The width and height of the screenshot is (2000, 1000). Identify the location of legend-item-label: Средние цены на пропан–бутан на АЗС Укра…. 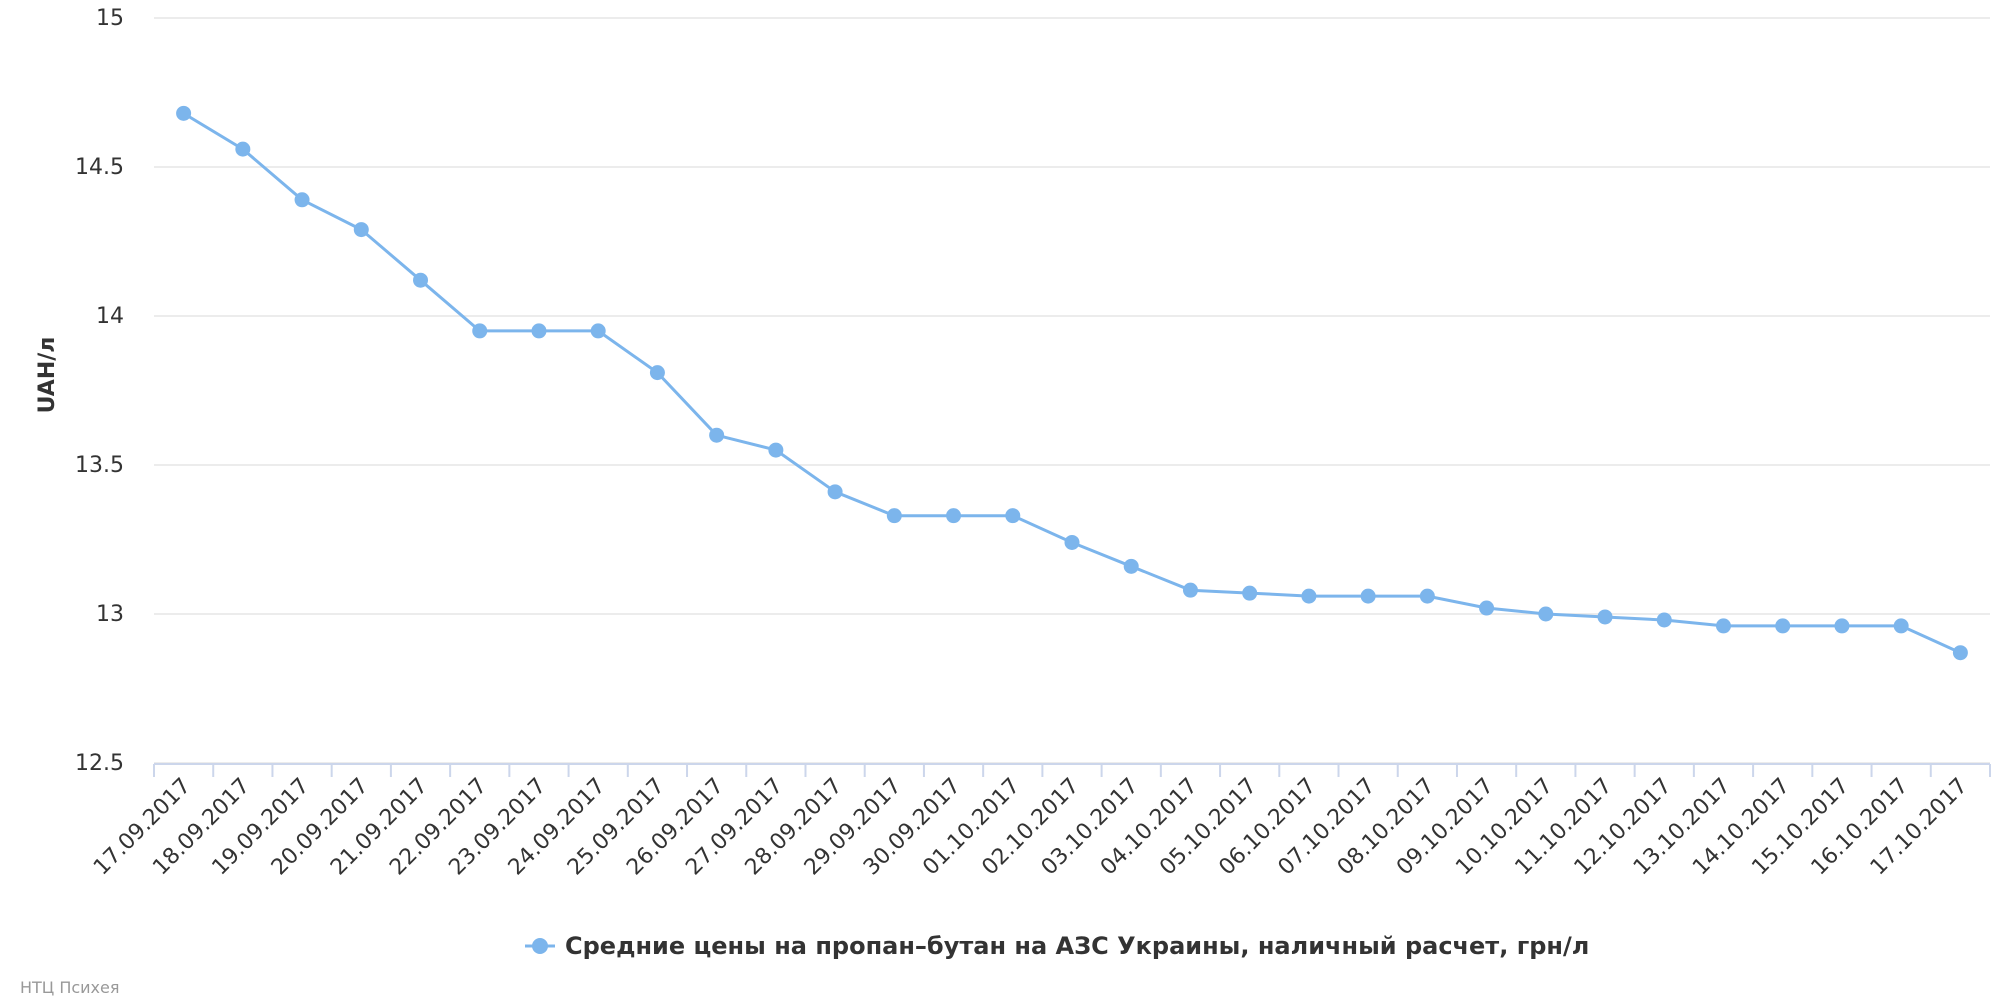
(1077, 946).